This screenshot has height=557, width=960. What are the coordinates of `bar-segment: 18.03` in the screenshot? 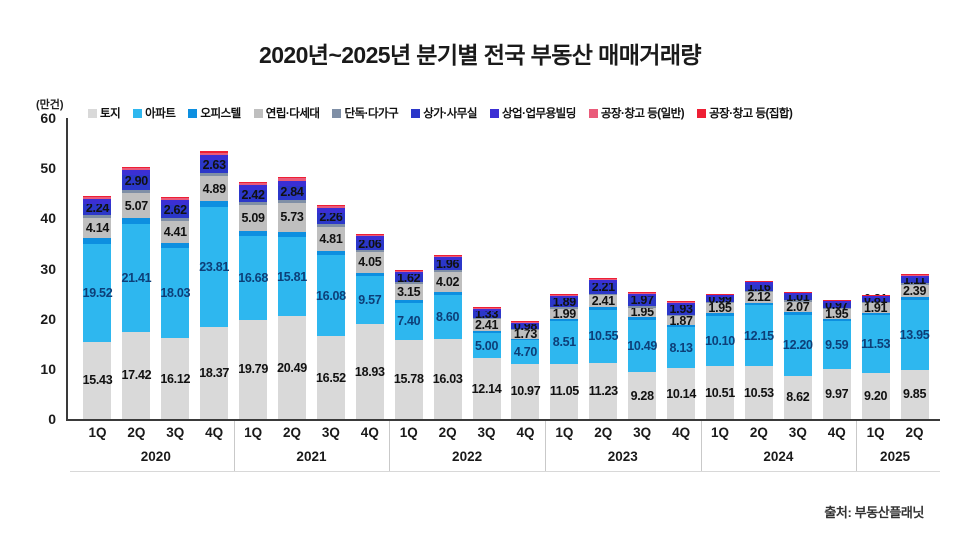 It's located at (175, 293).